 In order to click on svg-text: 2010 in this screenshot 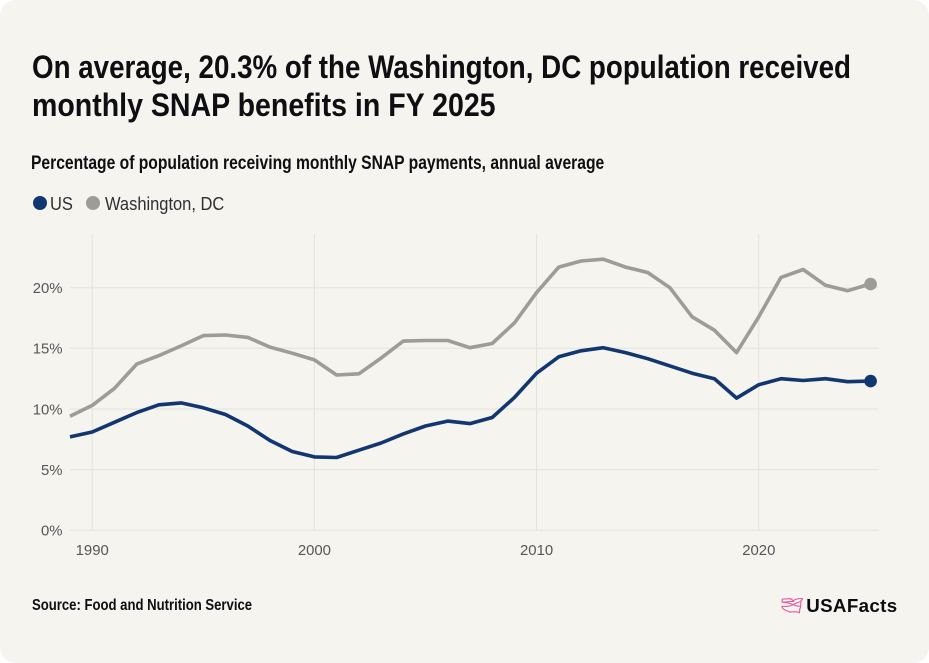, I will do `click(536, 551)`.